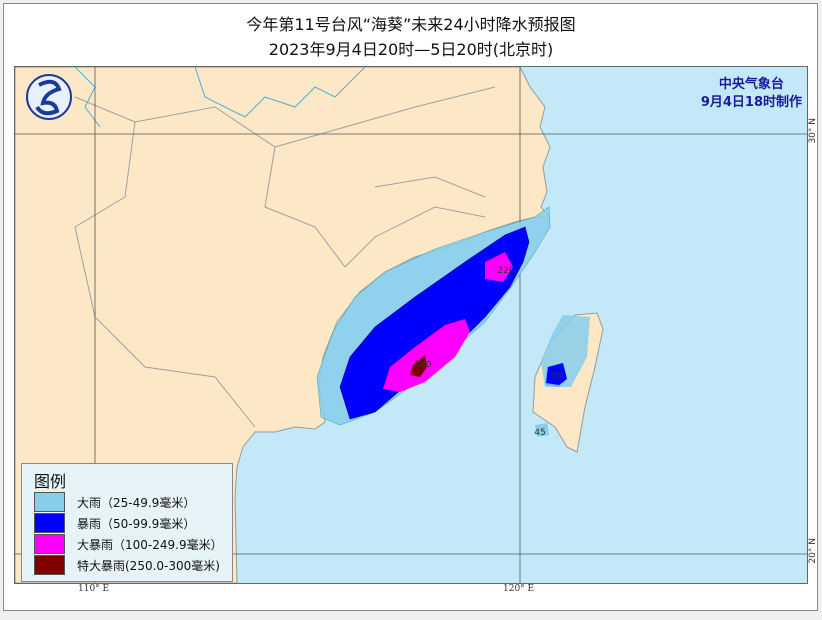 The width and height of the screenshot is (822, 620). I want to click on rainstorm-area, so click(434, 323).